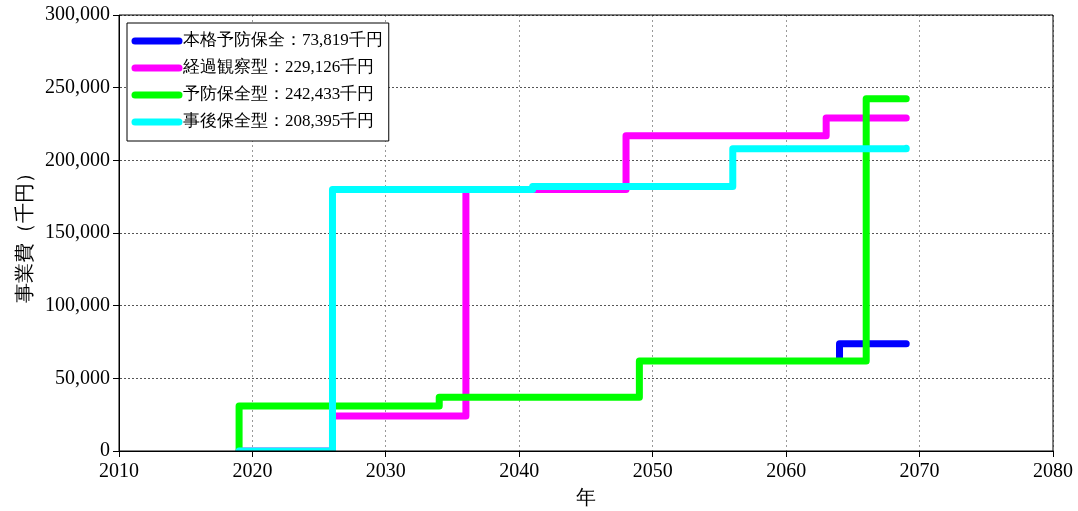  What do you see at coordinates (77, 158) in the screenshot?
I see `y-tick-label: 200,000` at bounding box center [77, 158].